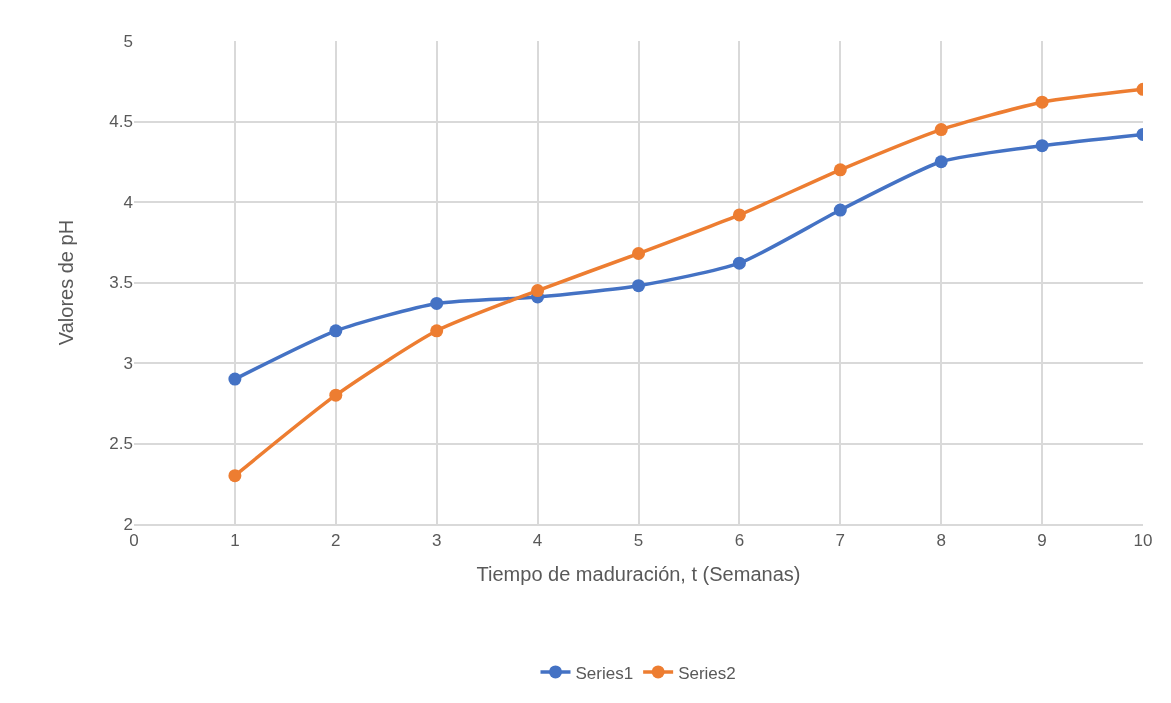 This screenshot has height=703, width=1171. What do you see at coordinates (1042, 541) in the screenshot?
I see `x-tick-label: 9` at bounding box center [1042, 541].